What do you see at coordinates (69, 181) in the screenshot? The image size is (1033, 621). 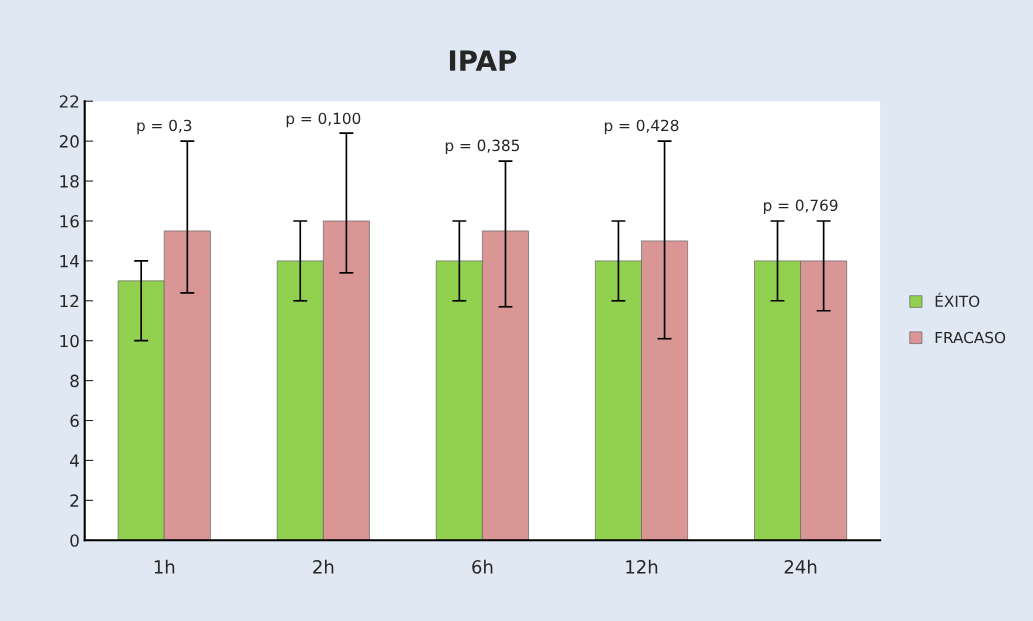 I see `y-tick-label: 18` at bounding box center [69, 181].